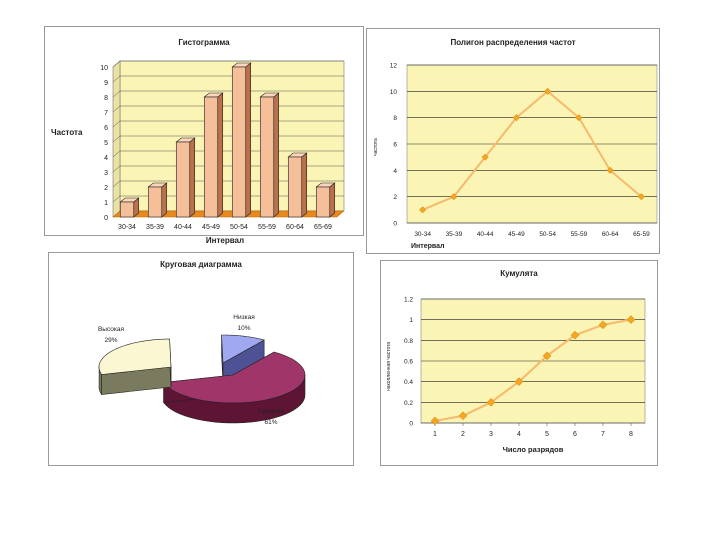  Describe the element at coordinates (513, 42) in the screenshot. I see `chart-title: Полигон распределения частот` at that location.